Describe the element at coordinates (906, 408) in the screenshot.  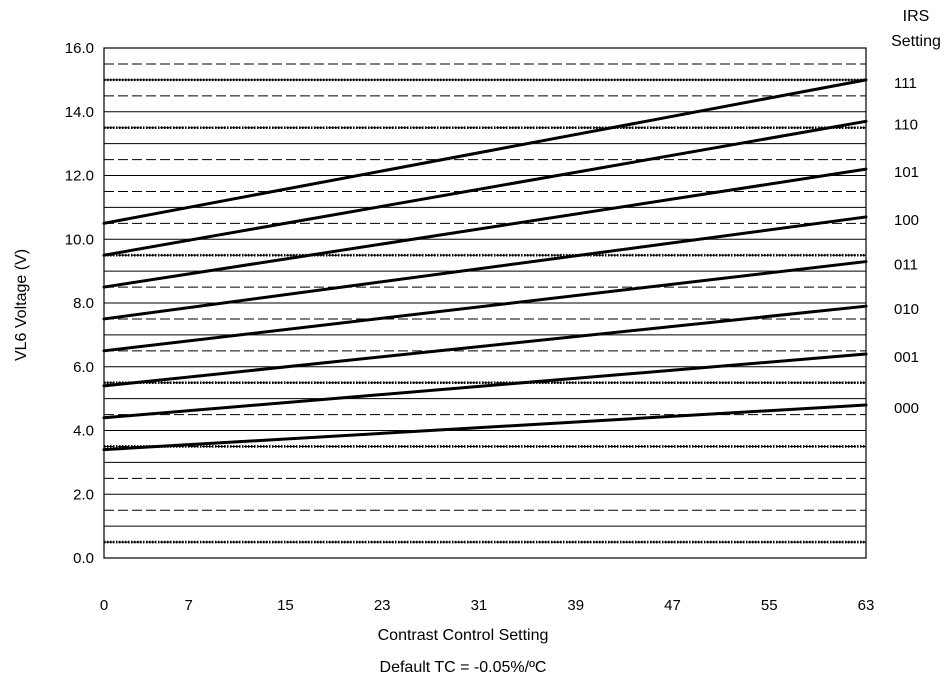
I see `legend-label-000: 000` at that location.